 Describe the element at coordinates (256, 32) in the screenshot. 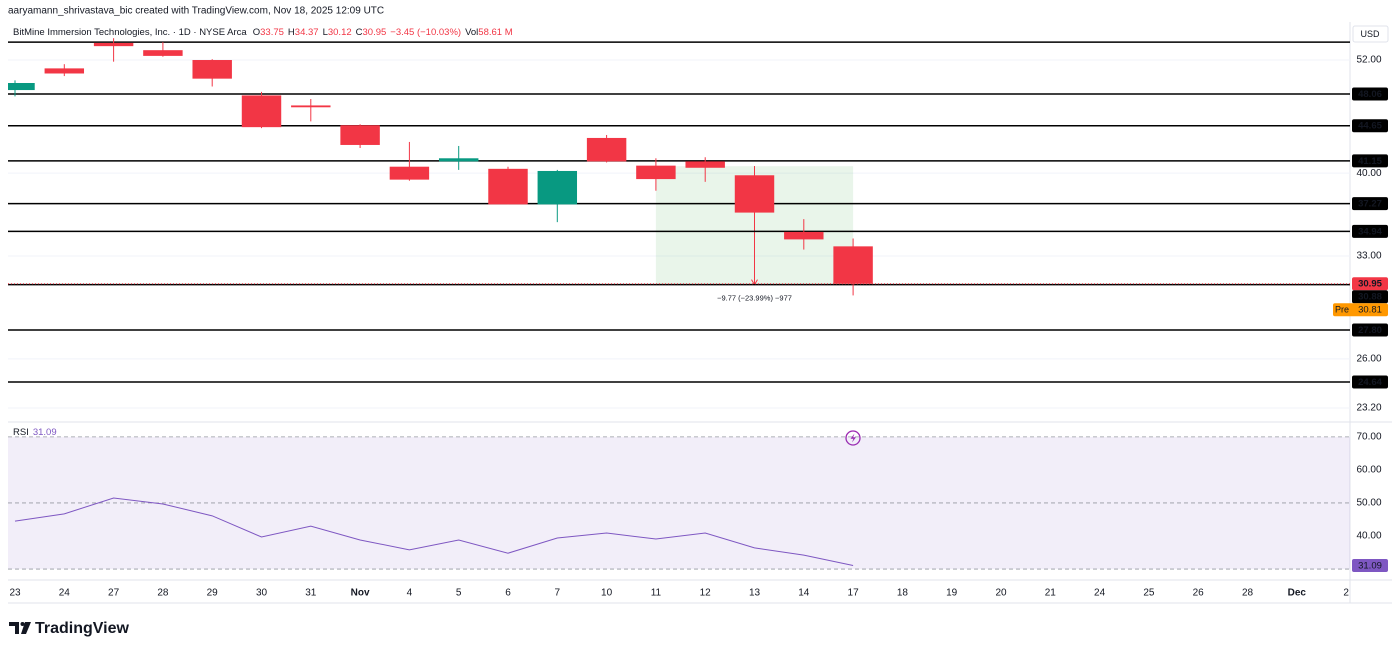

I see `legend-prefix: O` at that location.